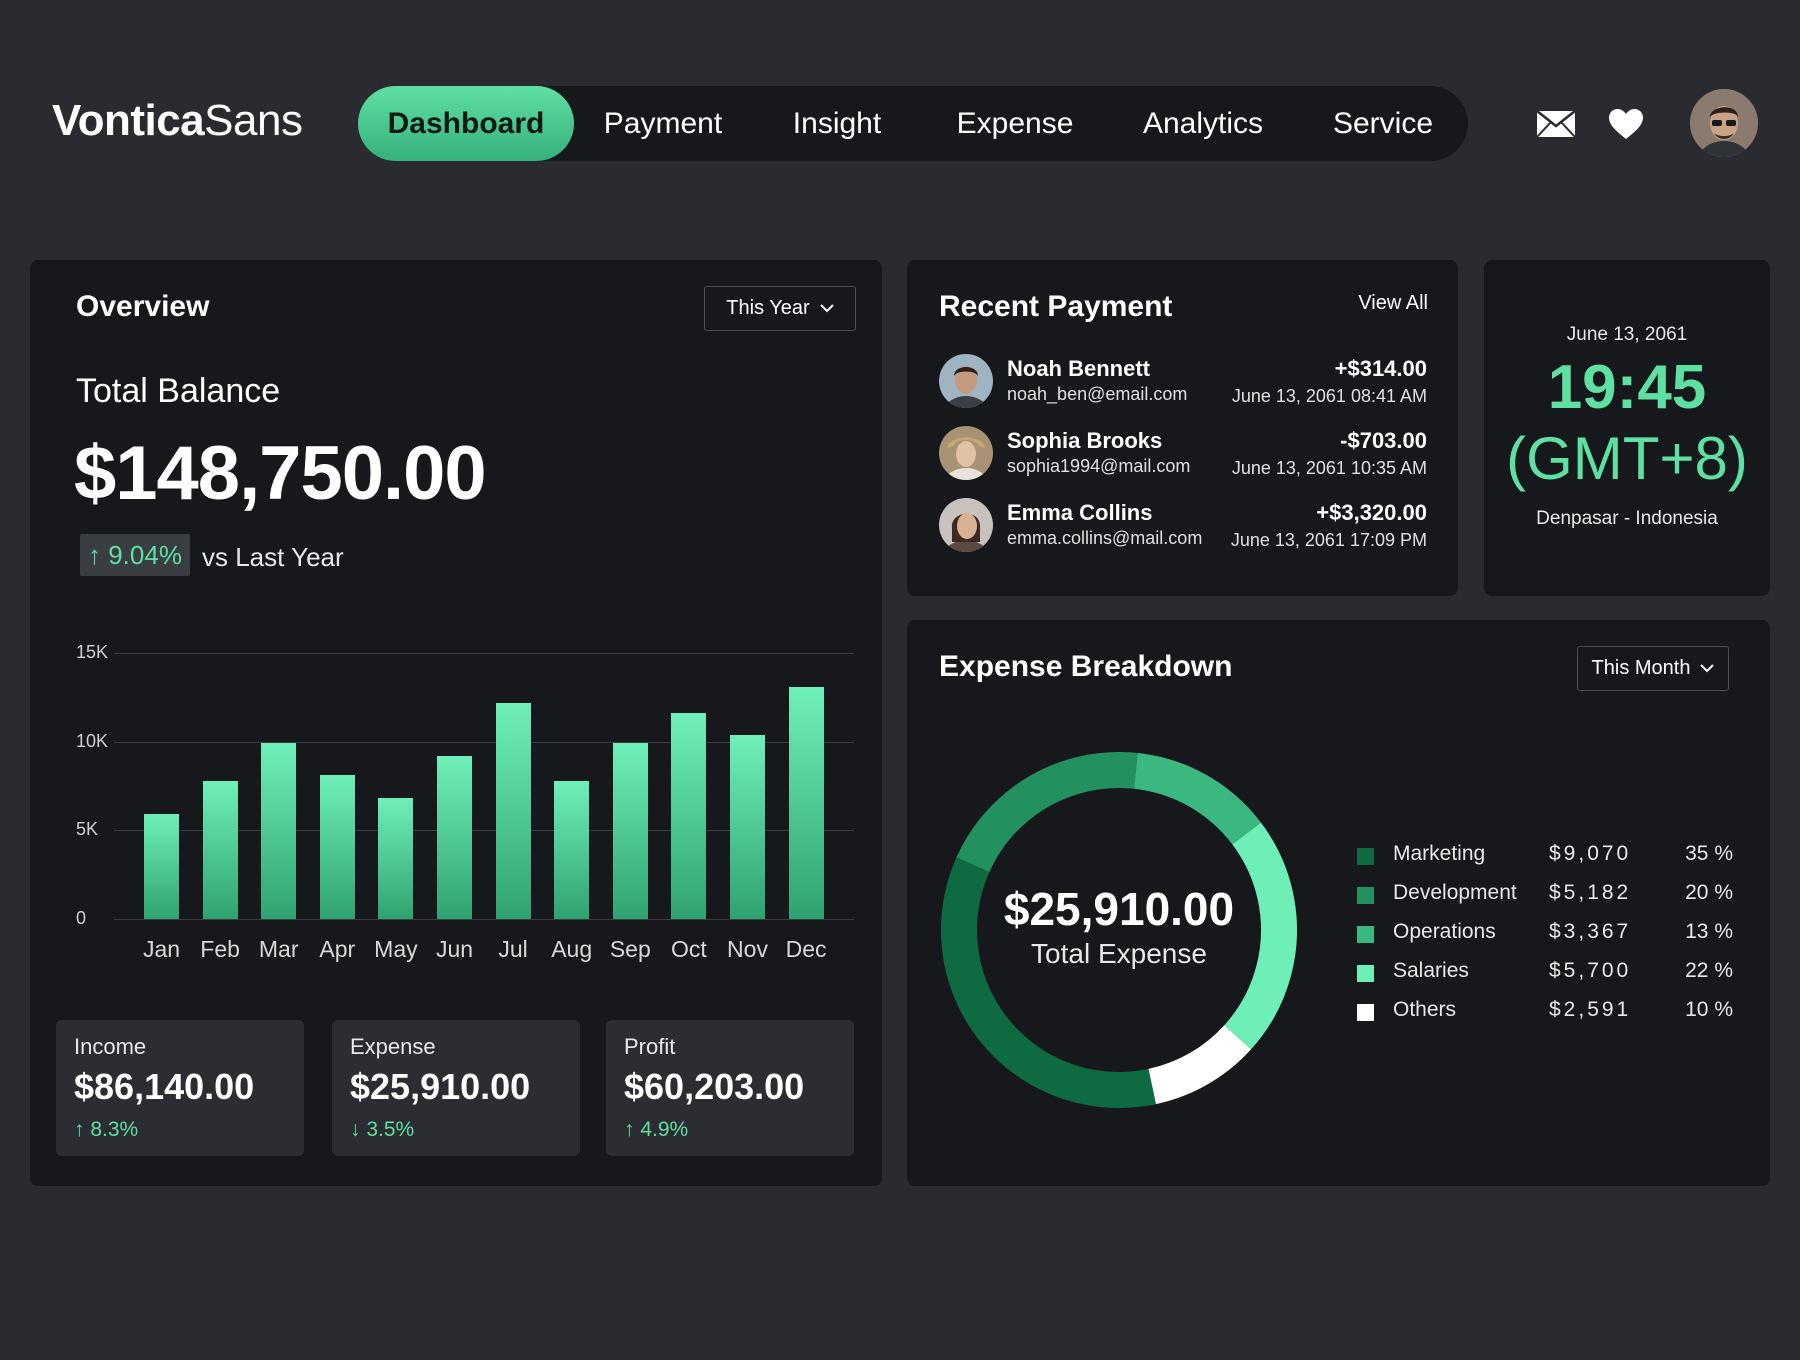 This screenshot has width=1800, height=1360. Describe the element at coordinates (1653, 668) in the screenshot. I see `expense-period-dropdown: This Month` at that location.